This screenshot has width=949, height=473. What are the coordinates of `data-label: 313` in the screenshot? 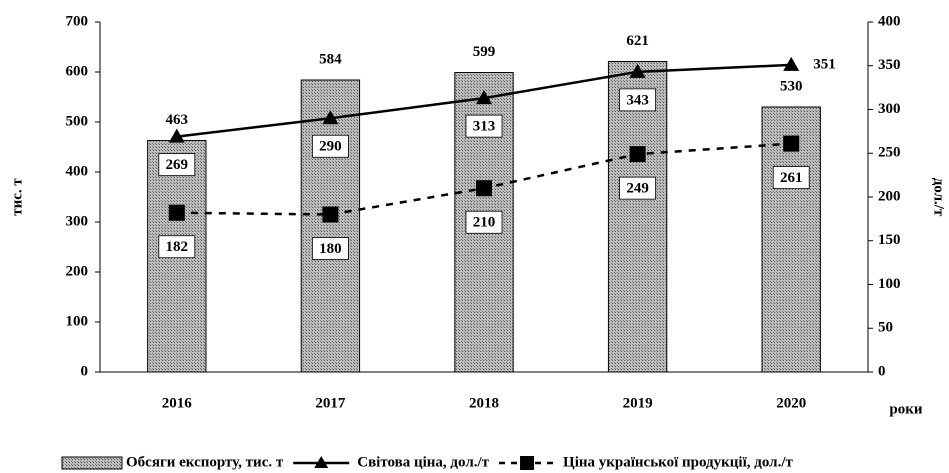 It's located at (484, 127).